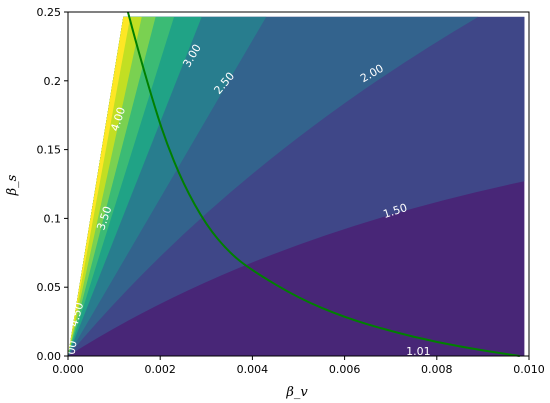  Describe the element at coordinates (49, 12) in the screenshot. I see `y-tick-label: 0.25` at that location.